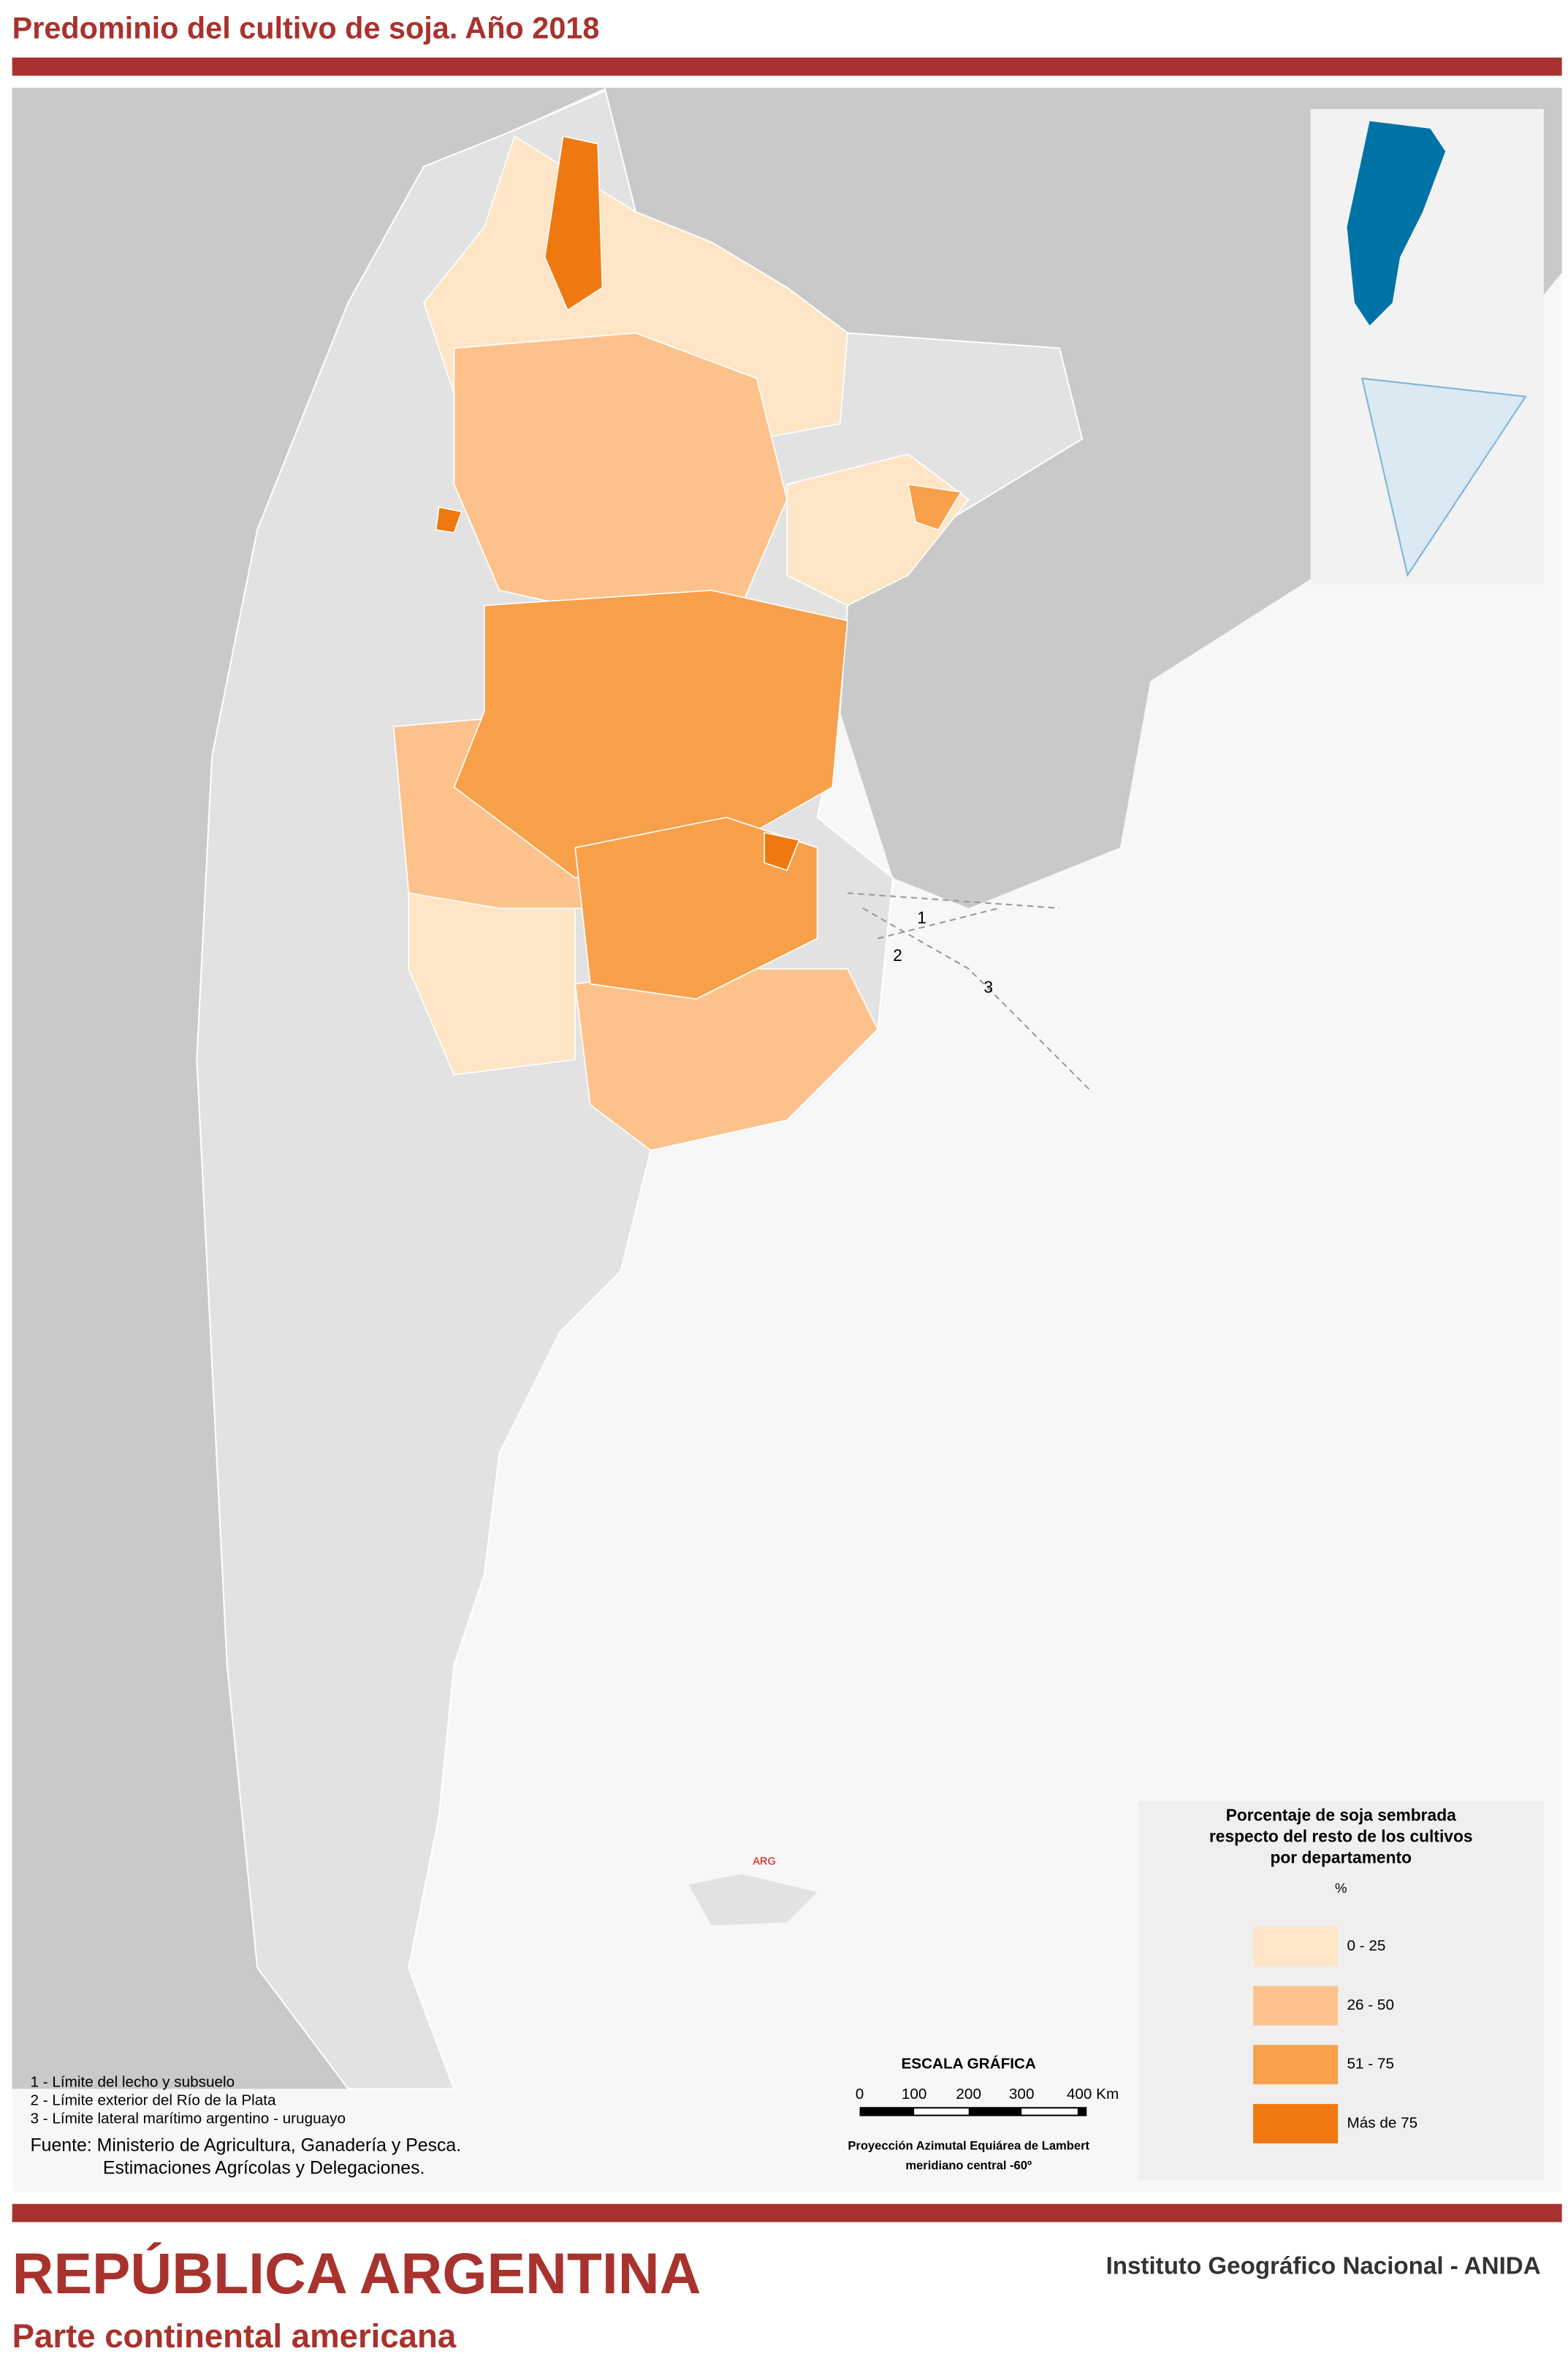 Image resolution: width=1568 pixels, height=2378 pixels. Describe the element at coordinates (1341, 1991) in the screenshot. I see `legend` at that location.